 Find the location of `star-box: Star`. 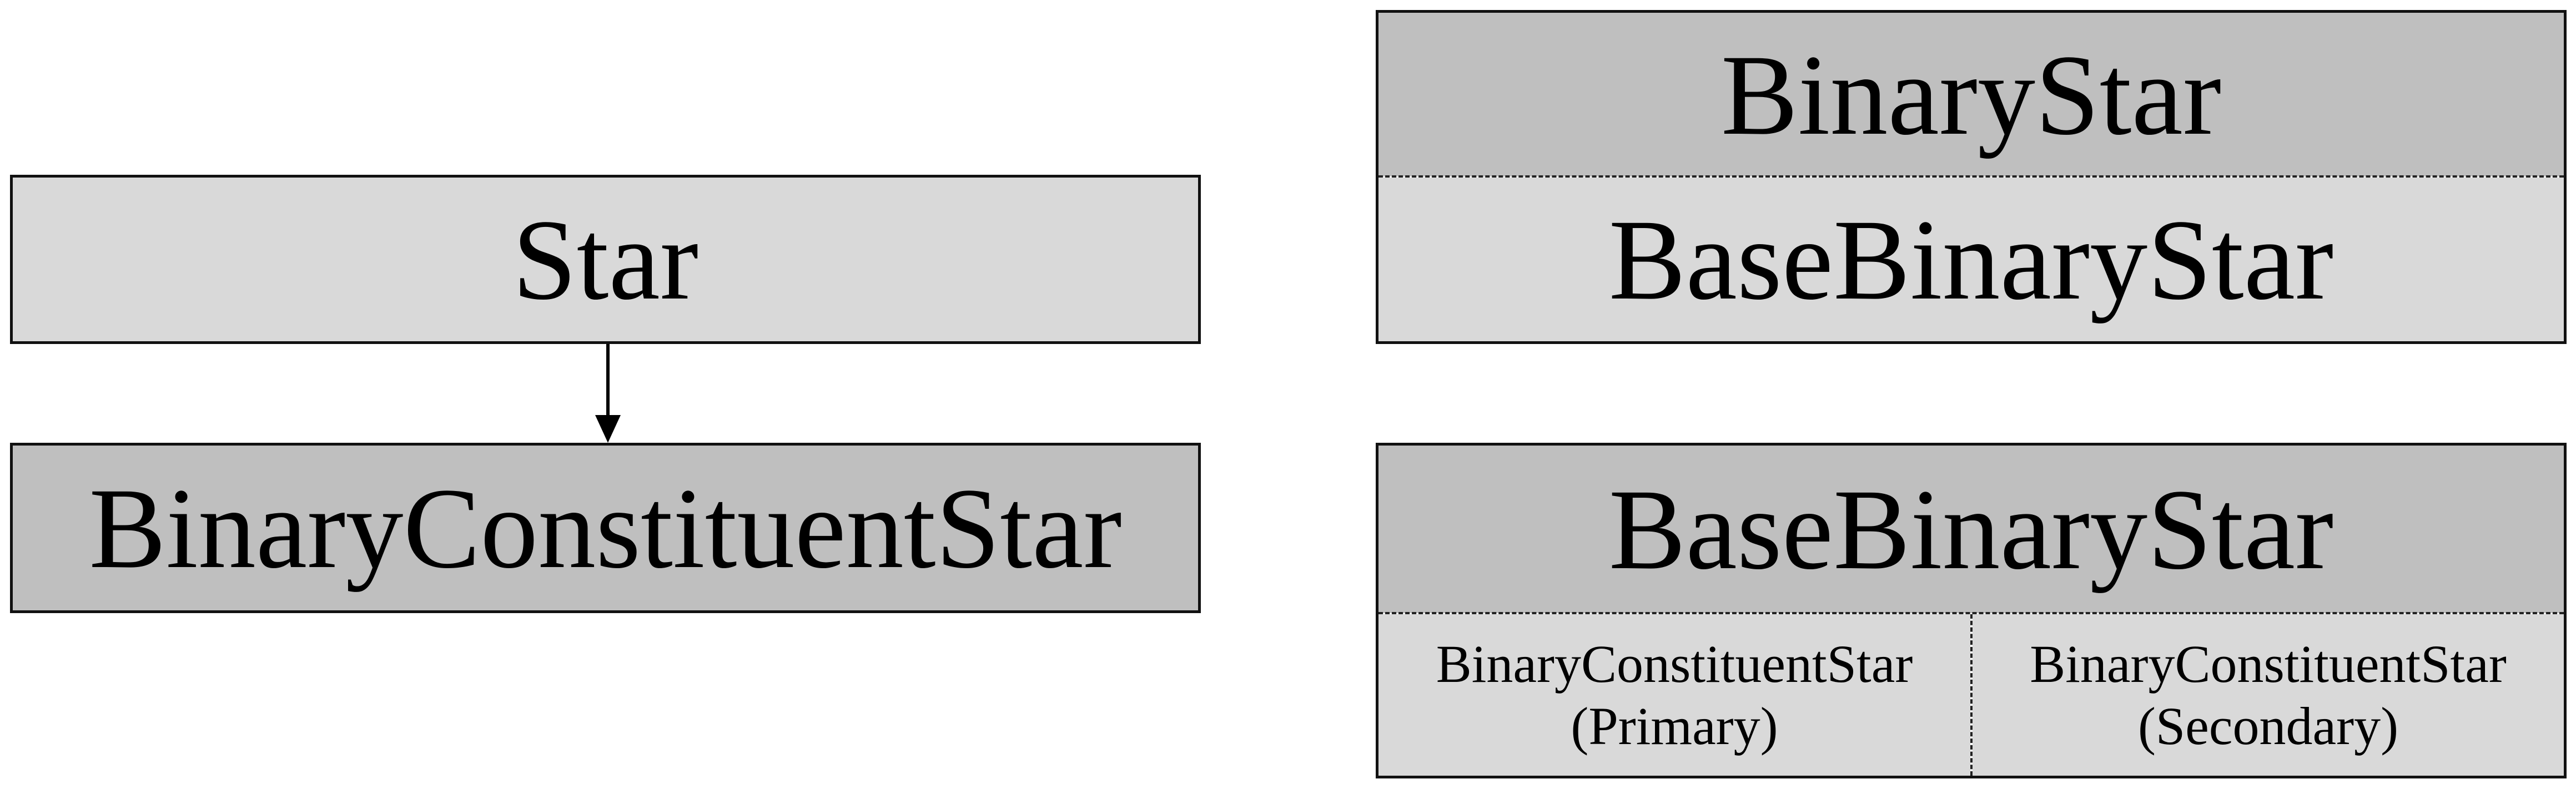

star-box: Star is located at coordinates (605, 259).